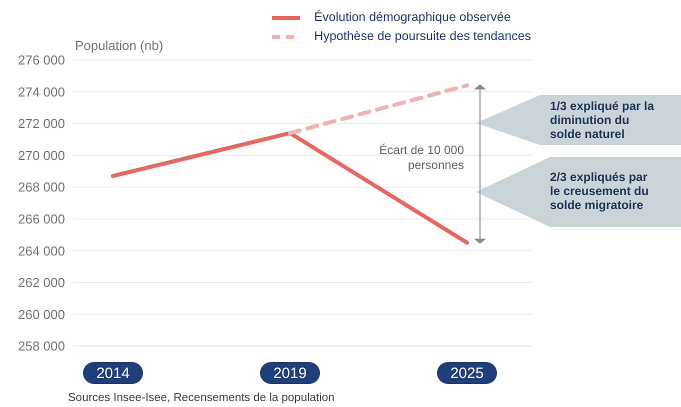 This screenshot has height=407, width=681. I want to click on text: 2/3 expliqués par le creusement du solde migratoire, so click(600, 191).